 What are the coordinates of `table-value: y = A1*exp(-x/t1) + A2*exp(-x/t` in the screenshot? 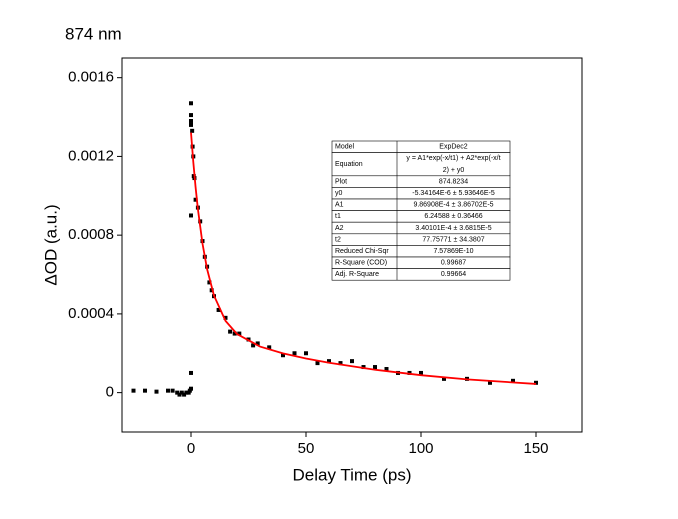 It's located at (453, 158).